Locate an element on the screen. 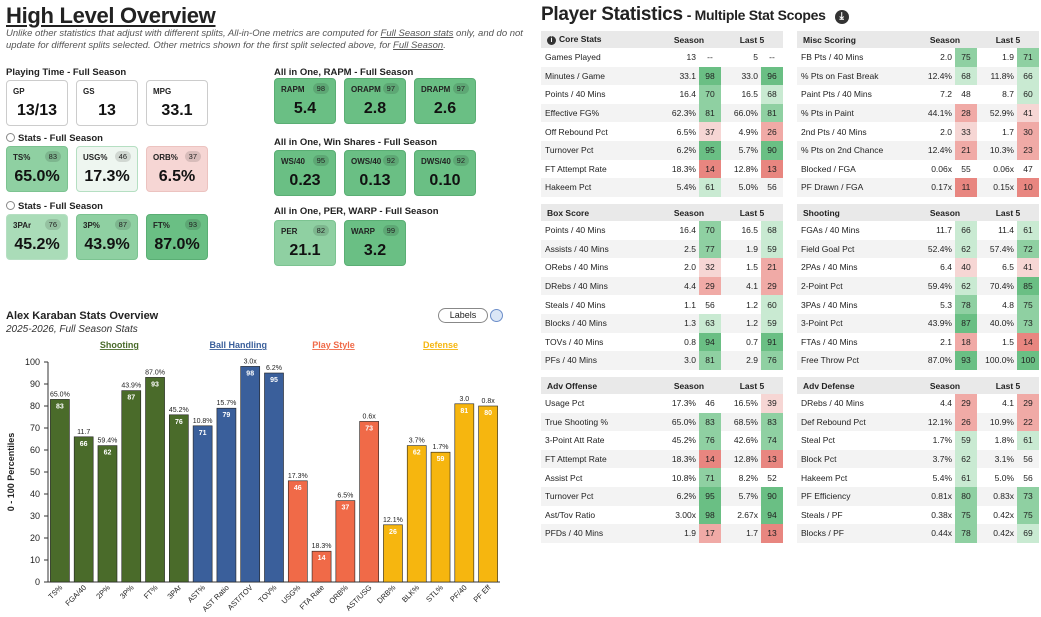 The height and width of the screenshot is (617, 1041). last5-value: 42.6% is located at coordinates (745, 440).